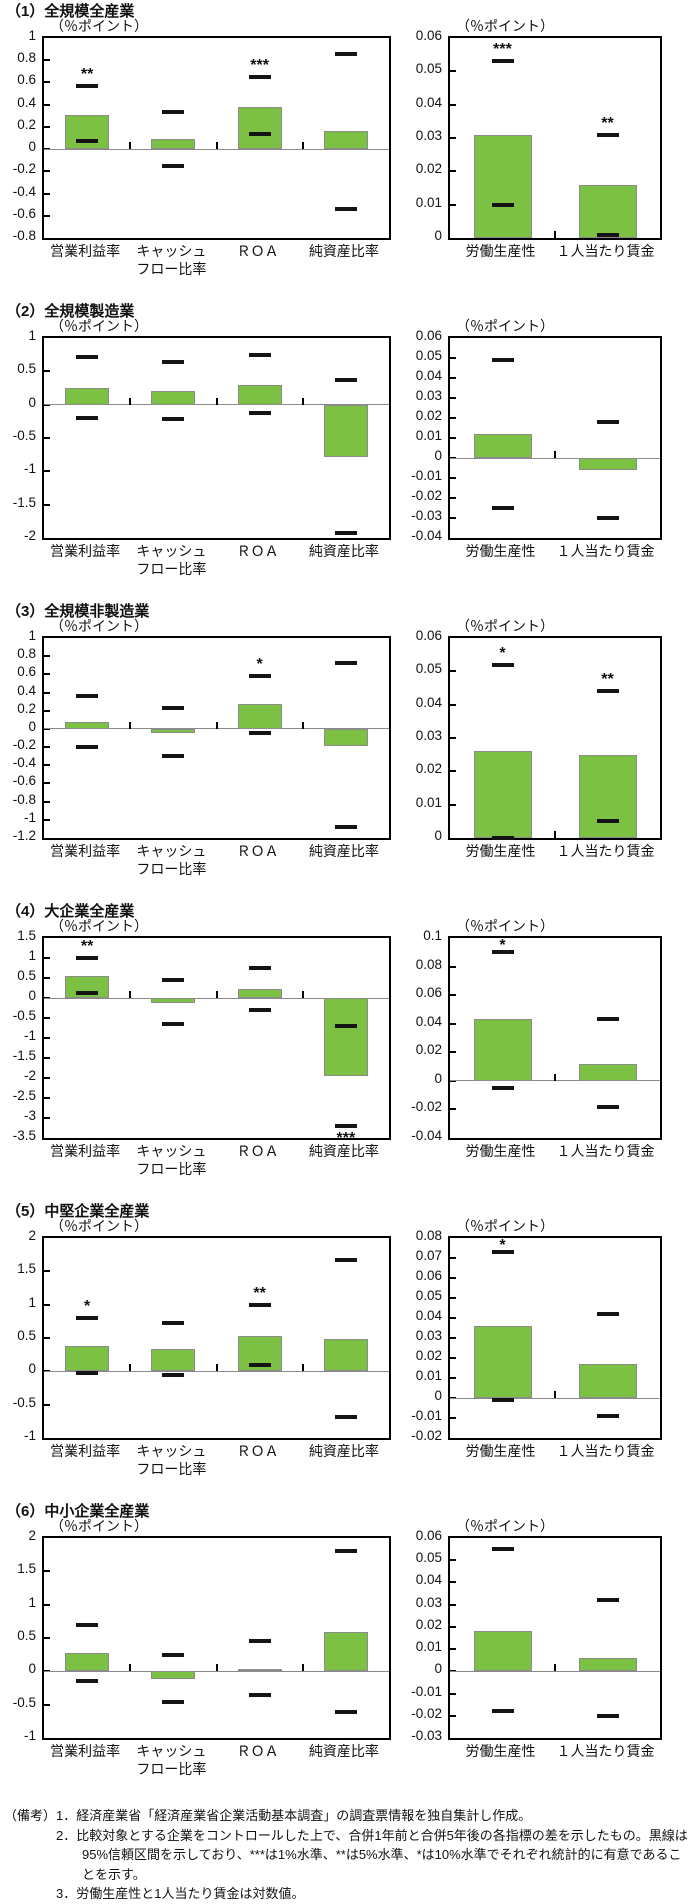 The height and width of the screenshot is (1904, 697). What do you see at coordinates (428, 1295) in the screenshot?
I see `y-tick-label: 0.05` at bounding box center [428, 1295].